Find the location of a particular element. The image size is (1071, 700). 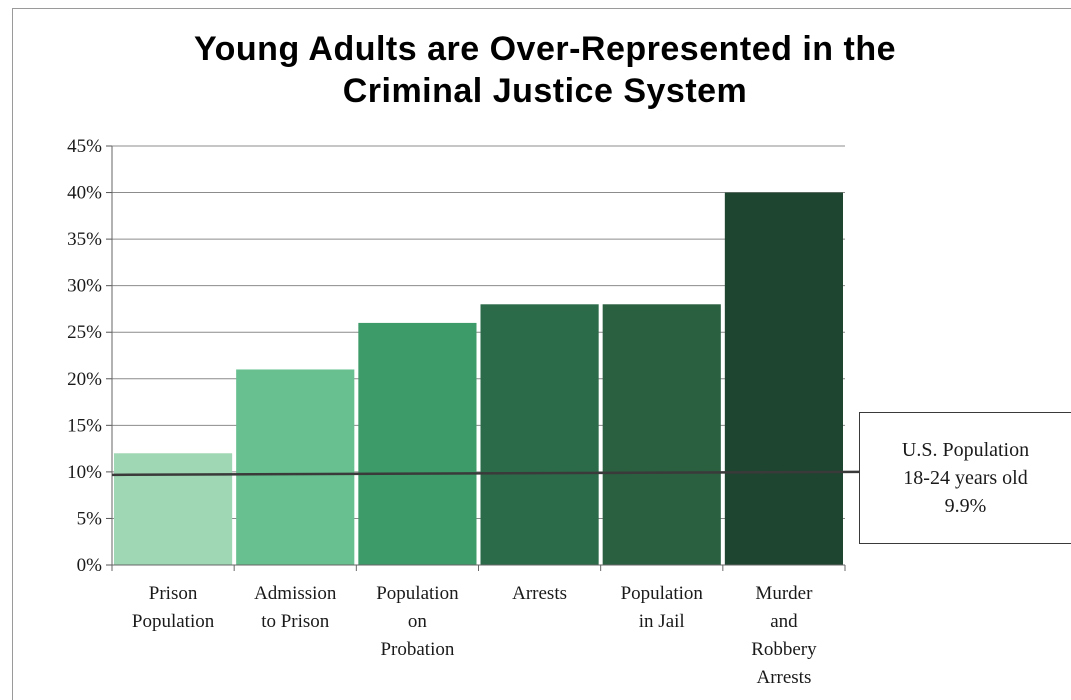

reference-line is located at coordinates (485, 473).